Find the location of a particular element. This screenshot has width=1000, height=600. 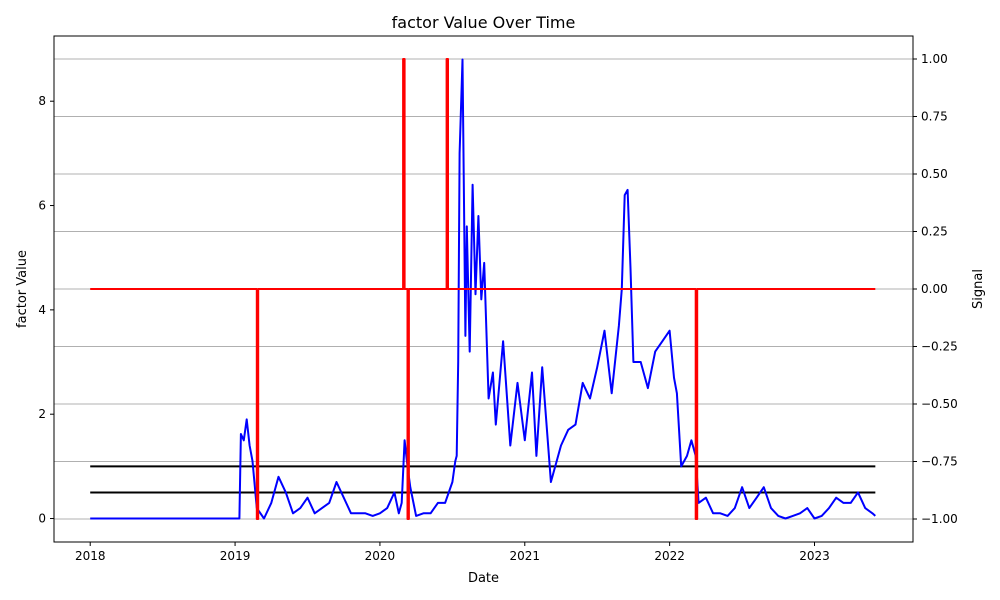

x-tick-label-4: 2022 is located at coordinates (669, 556).